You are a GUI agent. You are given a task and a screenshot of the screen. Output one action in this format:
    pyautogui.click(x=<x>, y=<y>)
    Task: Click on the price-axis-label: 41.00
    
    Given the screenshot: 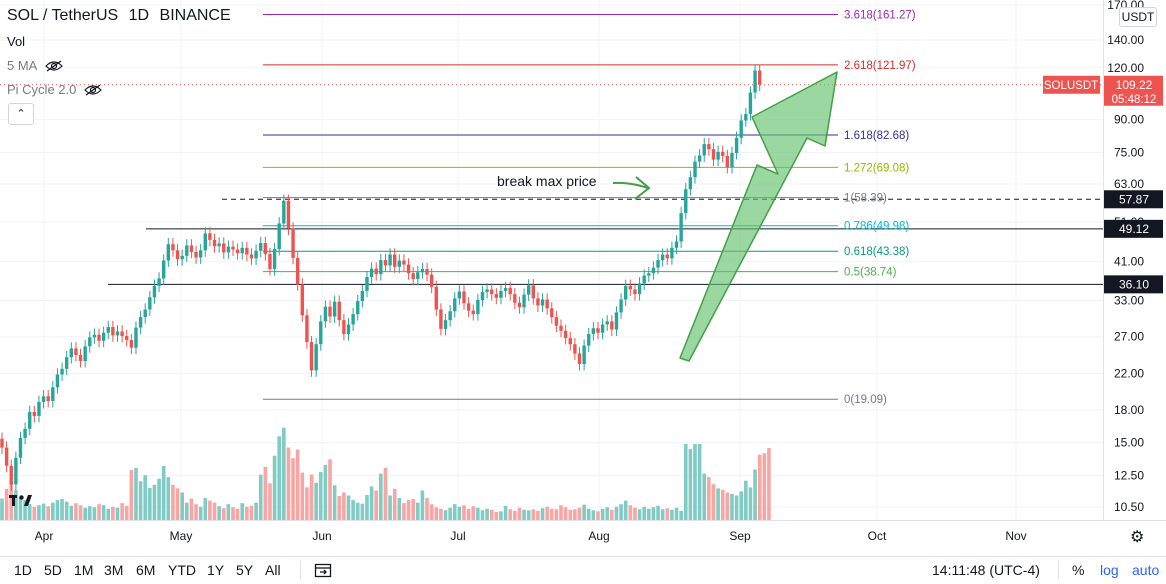 What is the action you would take?
    pyautogui.click(x=1129, y=261)
    